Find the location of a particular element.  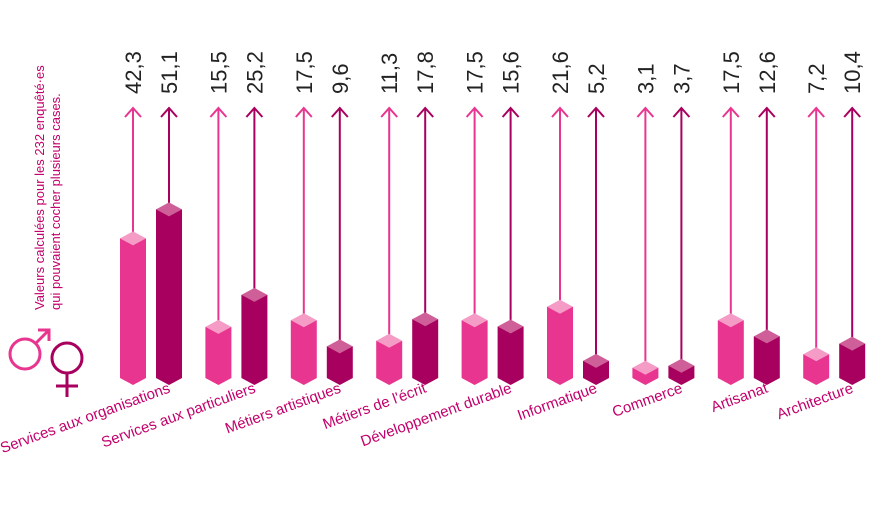

bar-women-7-arrow-head is located at coordinates (767, 112).